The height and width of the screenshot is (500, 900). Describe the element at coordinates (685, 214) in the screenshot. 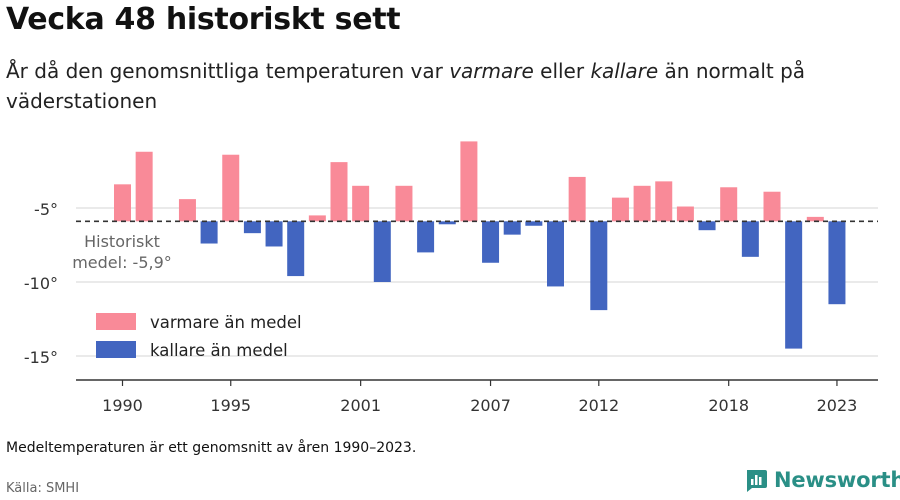

I see `bar-2016` at that location.